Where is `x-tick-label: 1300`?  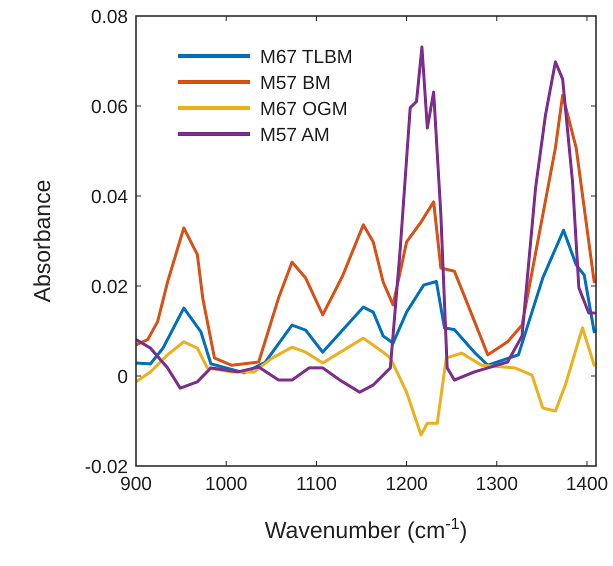
x-tick-label: 1300 is located at coordinates (497, 484).